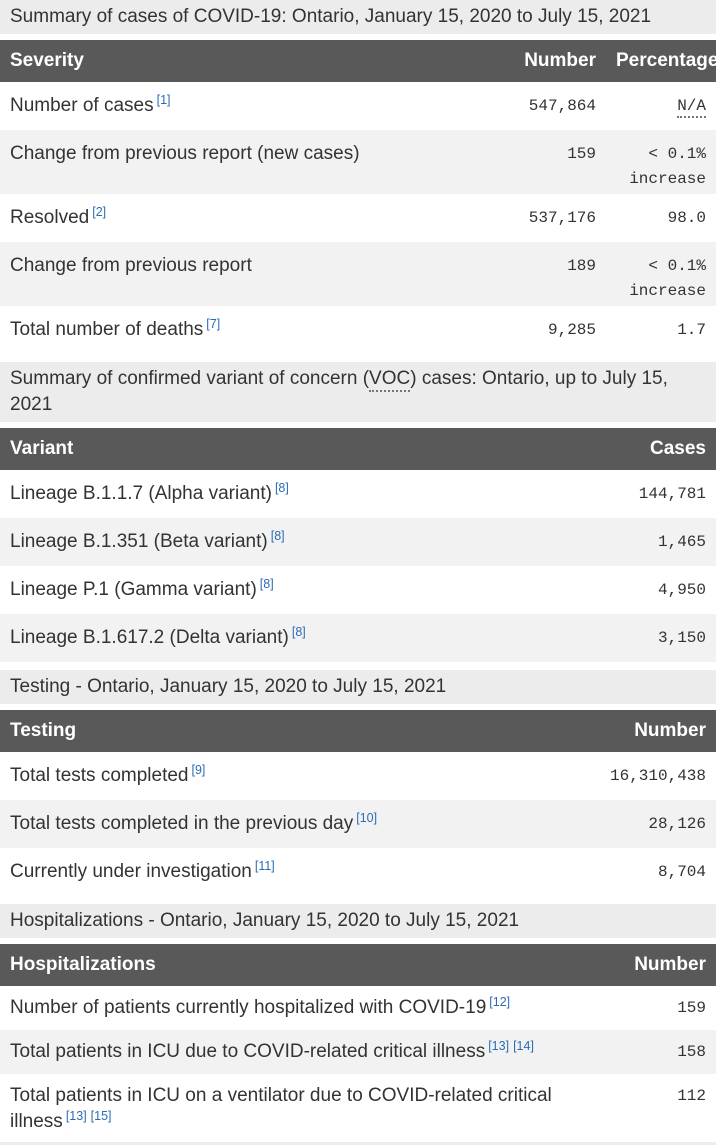  I want to click on footnote-link: [10], so click(367, 817).